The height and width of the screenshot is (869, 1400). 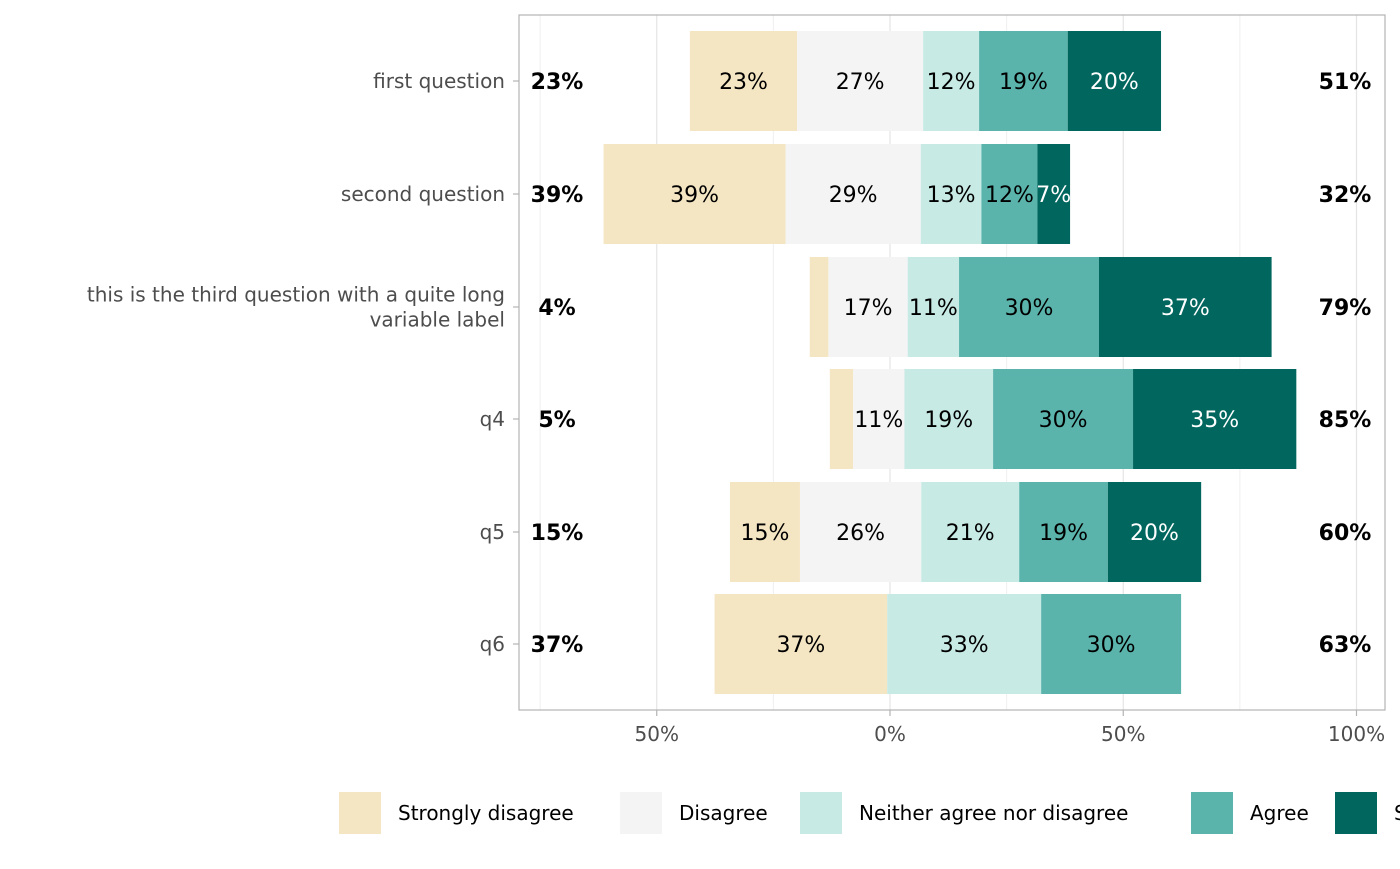 I want to click on legend-label: Disagree, so click(x=723, y=813).